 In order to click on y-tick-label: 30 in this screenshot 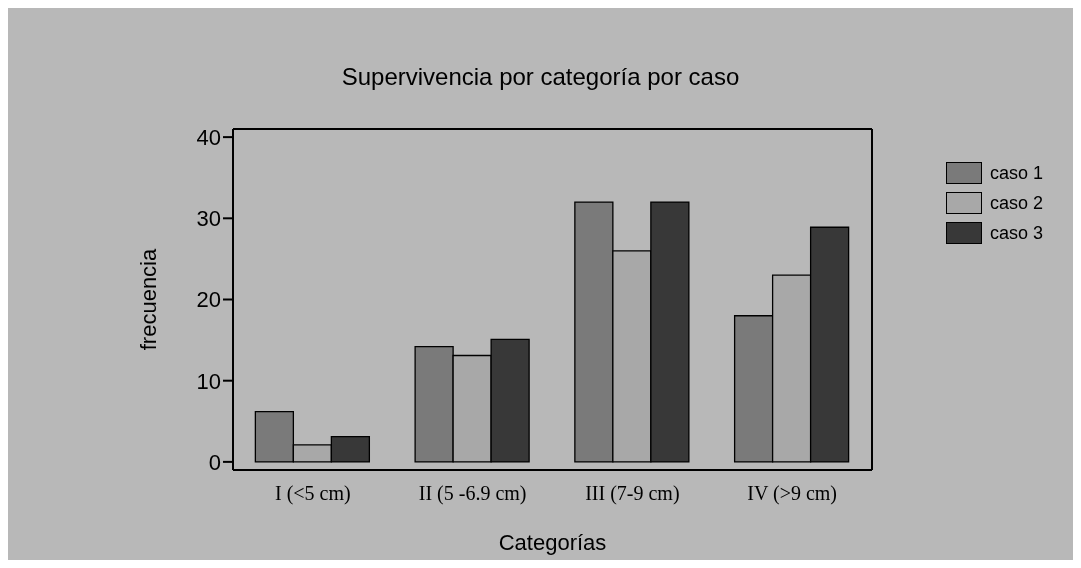, I will do `click(208, 219)`.